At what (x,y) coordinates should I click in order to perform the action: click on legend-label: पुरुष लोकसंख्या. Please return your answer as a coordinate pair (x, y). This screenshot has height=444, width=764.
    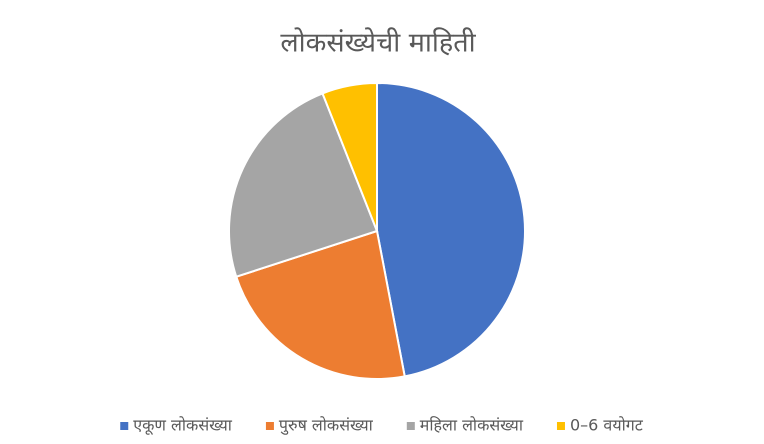
    Looking at the image, I should click on (326, 426).